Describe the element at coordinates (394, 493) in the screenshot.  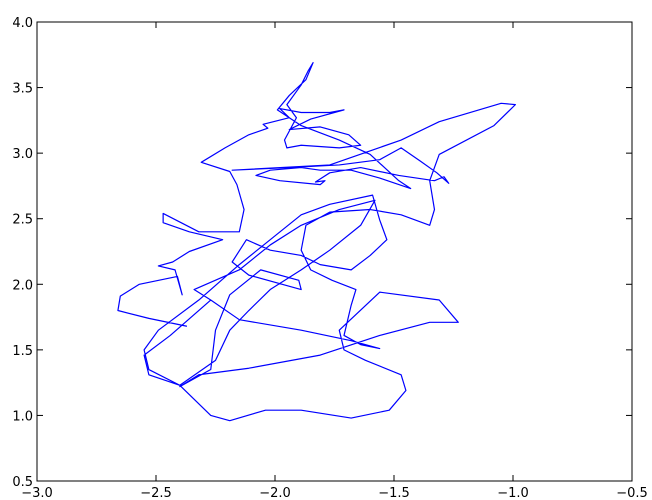
I see `x-tick-label: −1.5` at that location.